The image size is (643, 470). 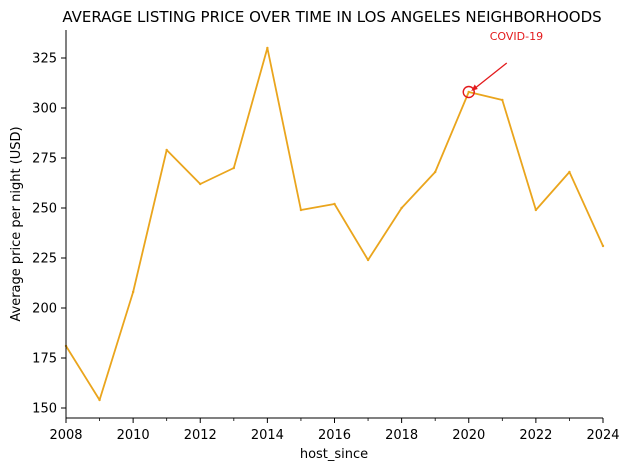 What do you see at coordinates (49, 234) in the screenshot?
I see `y-axis-ticks: 150 175 200 225 250 275 300 325` at bounding box center [49, 234].